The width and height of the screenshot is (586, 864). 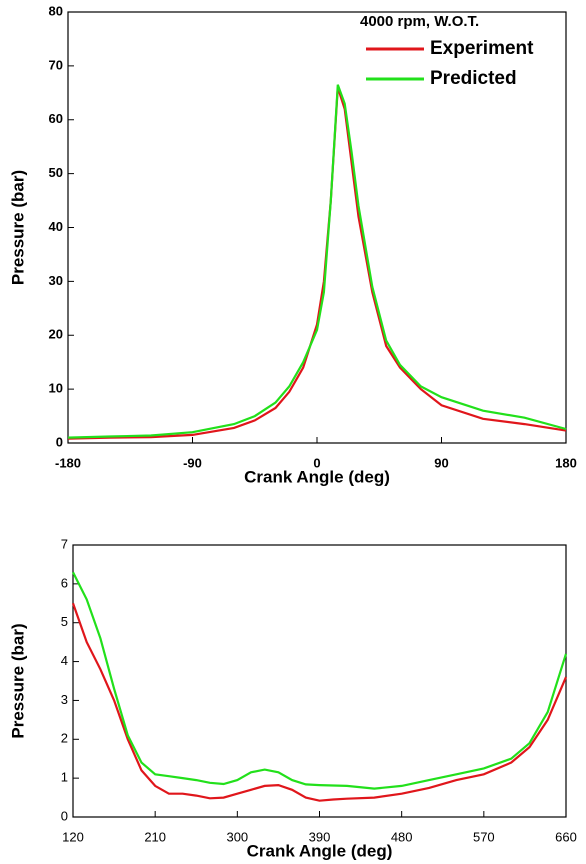 What do you see at coordinates (64, 738) in the screenshot?
I see `y-tick-label: 2` at bounding box center [64, 738].